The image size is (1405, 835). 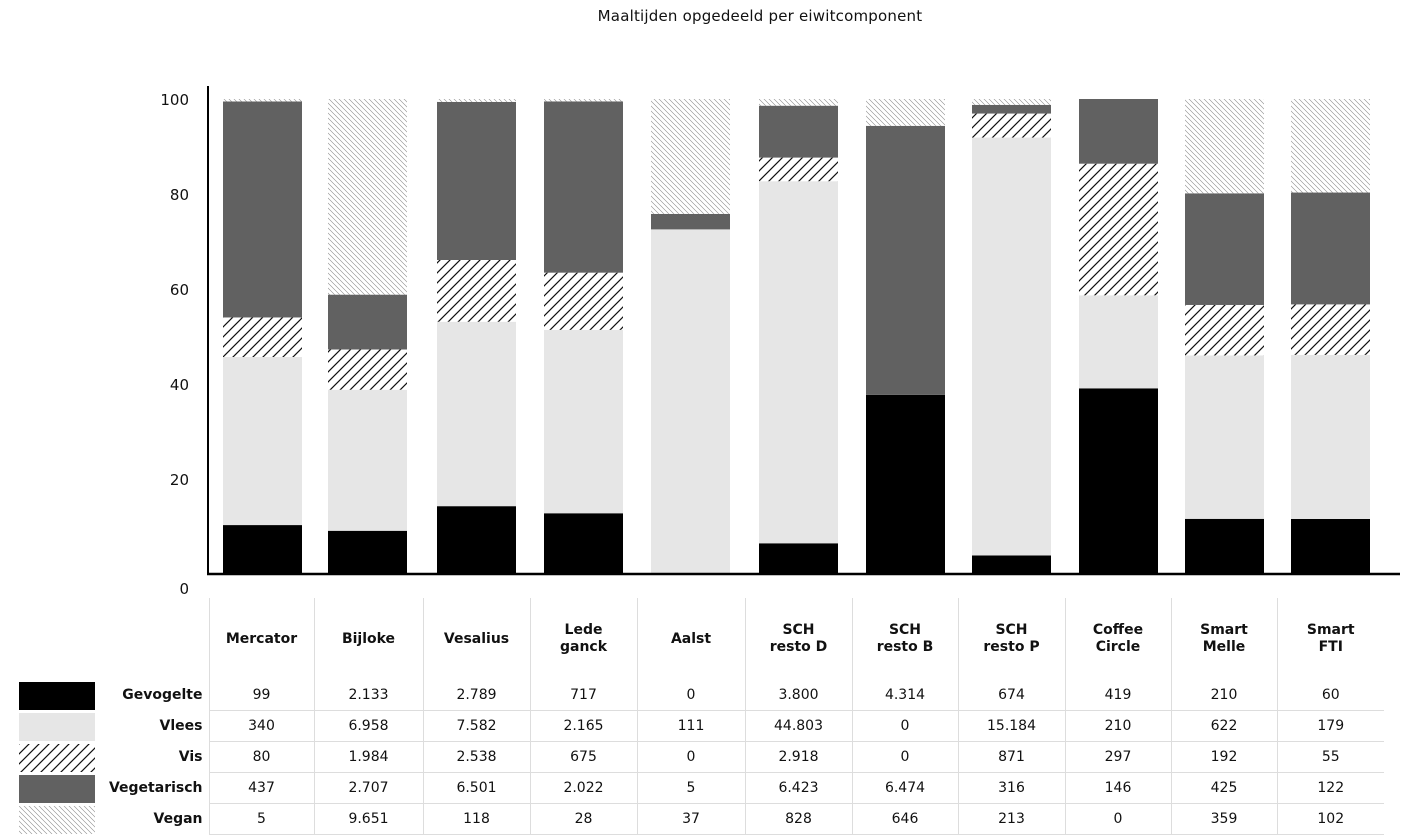 What do you see at coordinates (583, 647) in the screenshot?
I see `column-header-line: ganck` at bounding box center [583, 647].